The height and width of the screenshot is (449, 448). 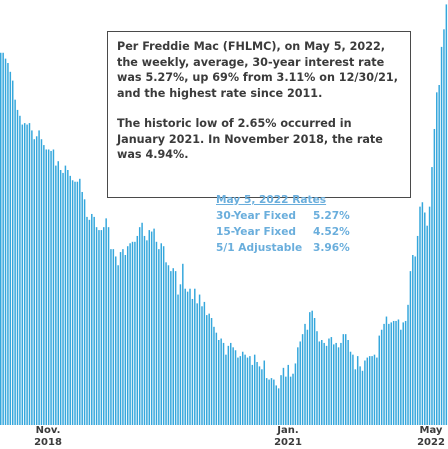 I want to click on rate-name: 30-Year Fixed, so click(x=256, y=216).